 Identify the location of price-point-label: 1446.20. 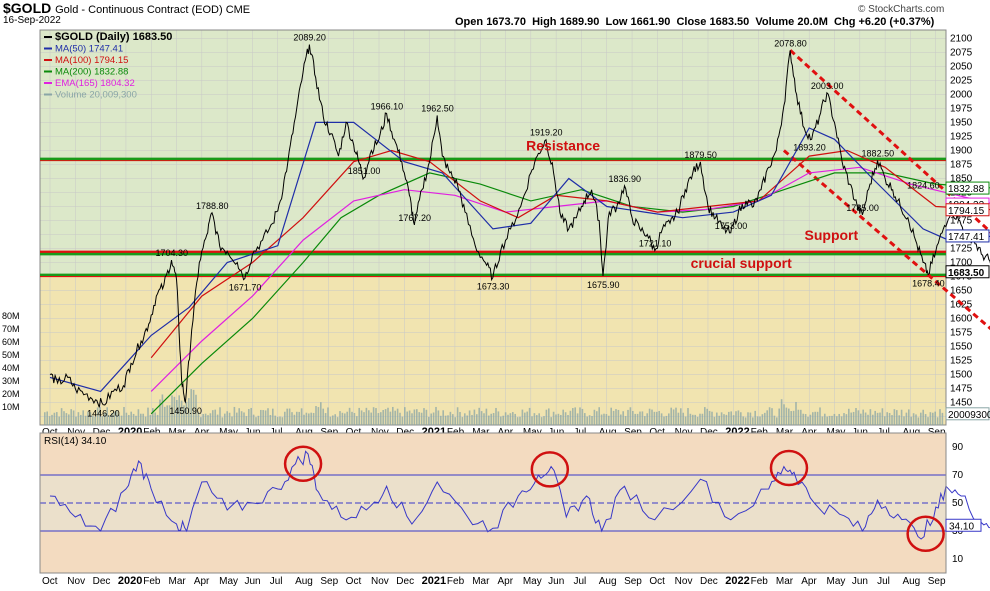
(103, 414).